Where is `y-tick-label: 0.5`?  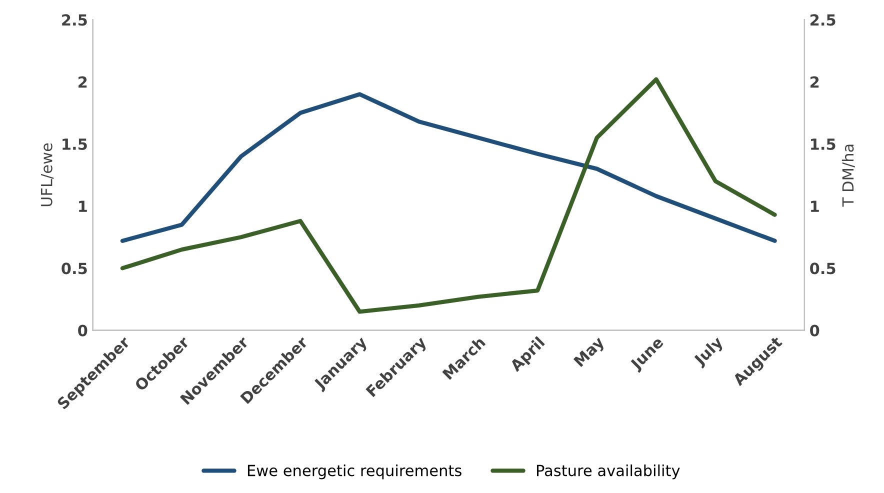 y-tick-label: 0.5 is located at coordinates (74, 268).